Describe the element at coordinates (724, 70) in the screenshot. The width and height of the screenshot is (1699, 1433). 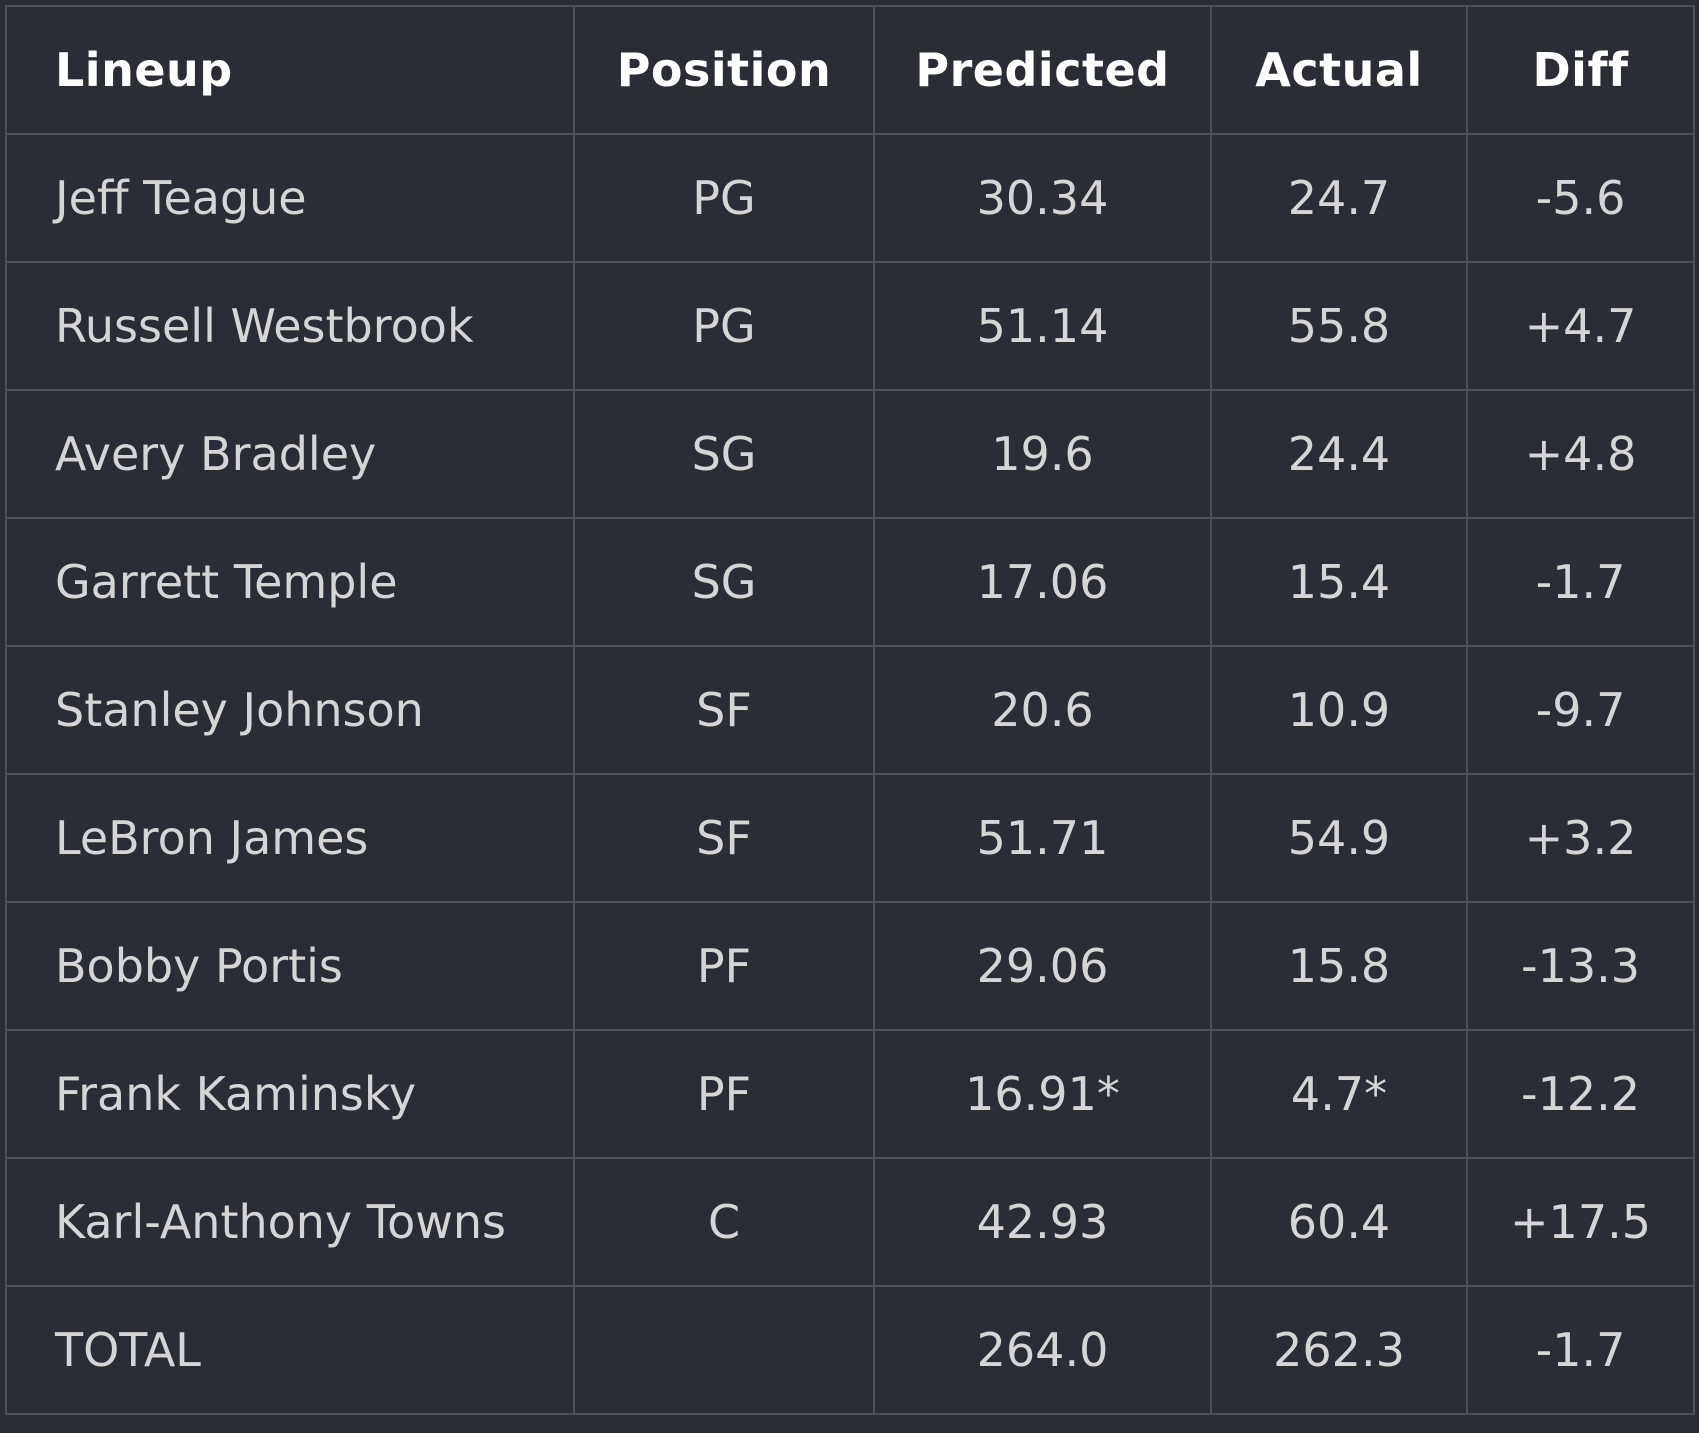
I see `header-position: Position` at that location.